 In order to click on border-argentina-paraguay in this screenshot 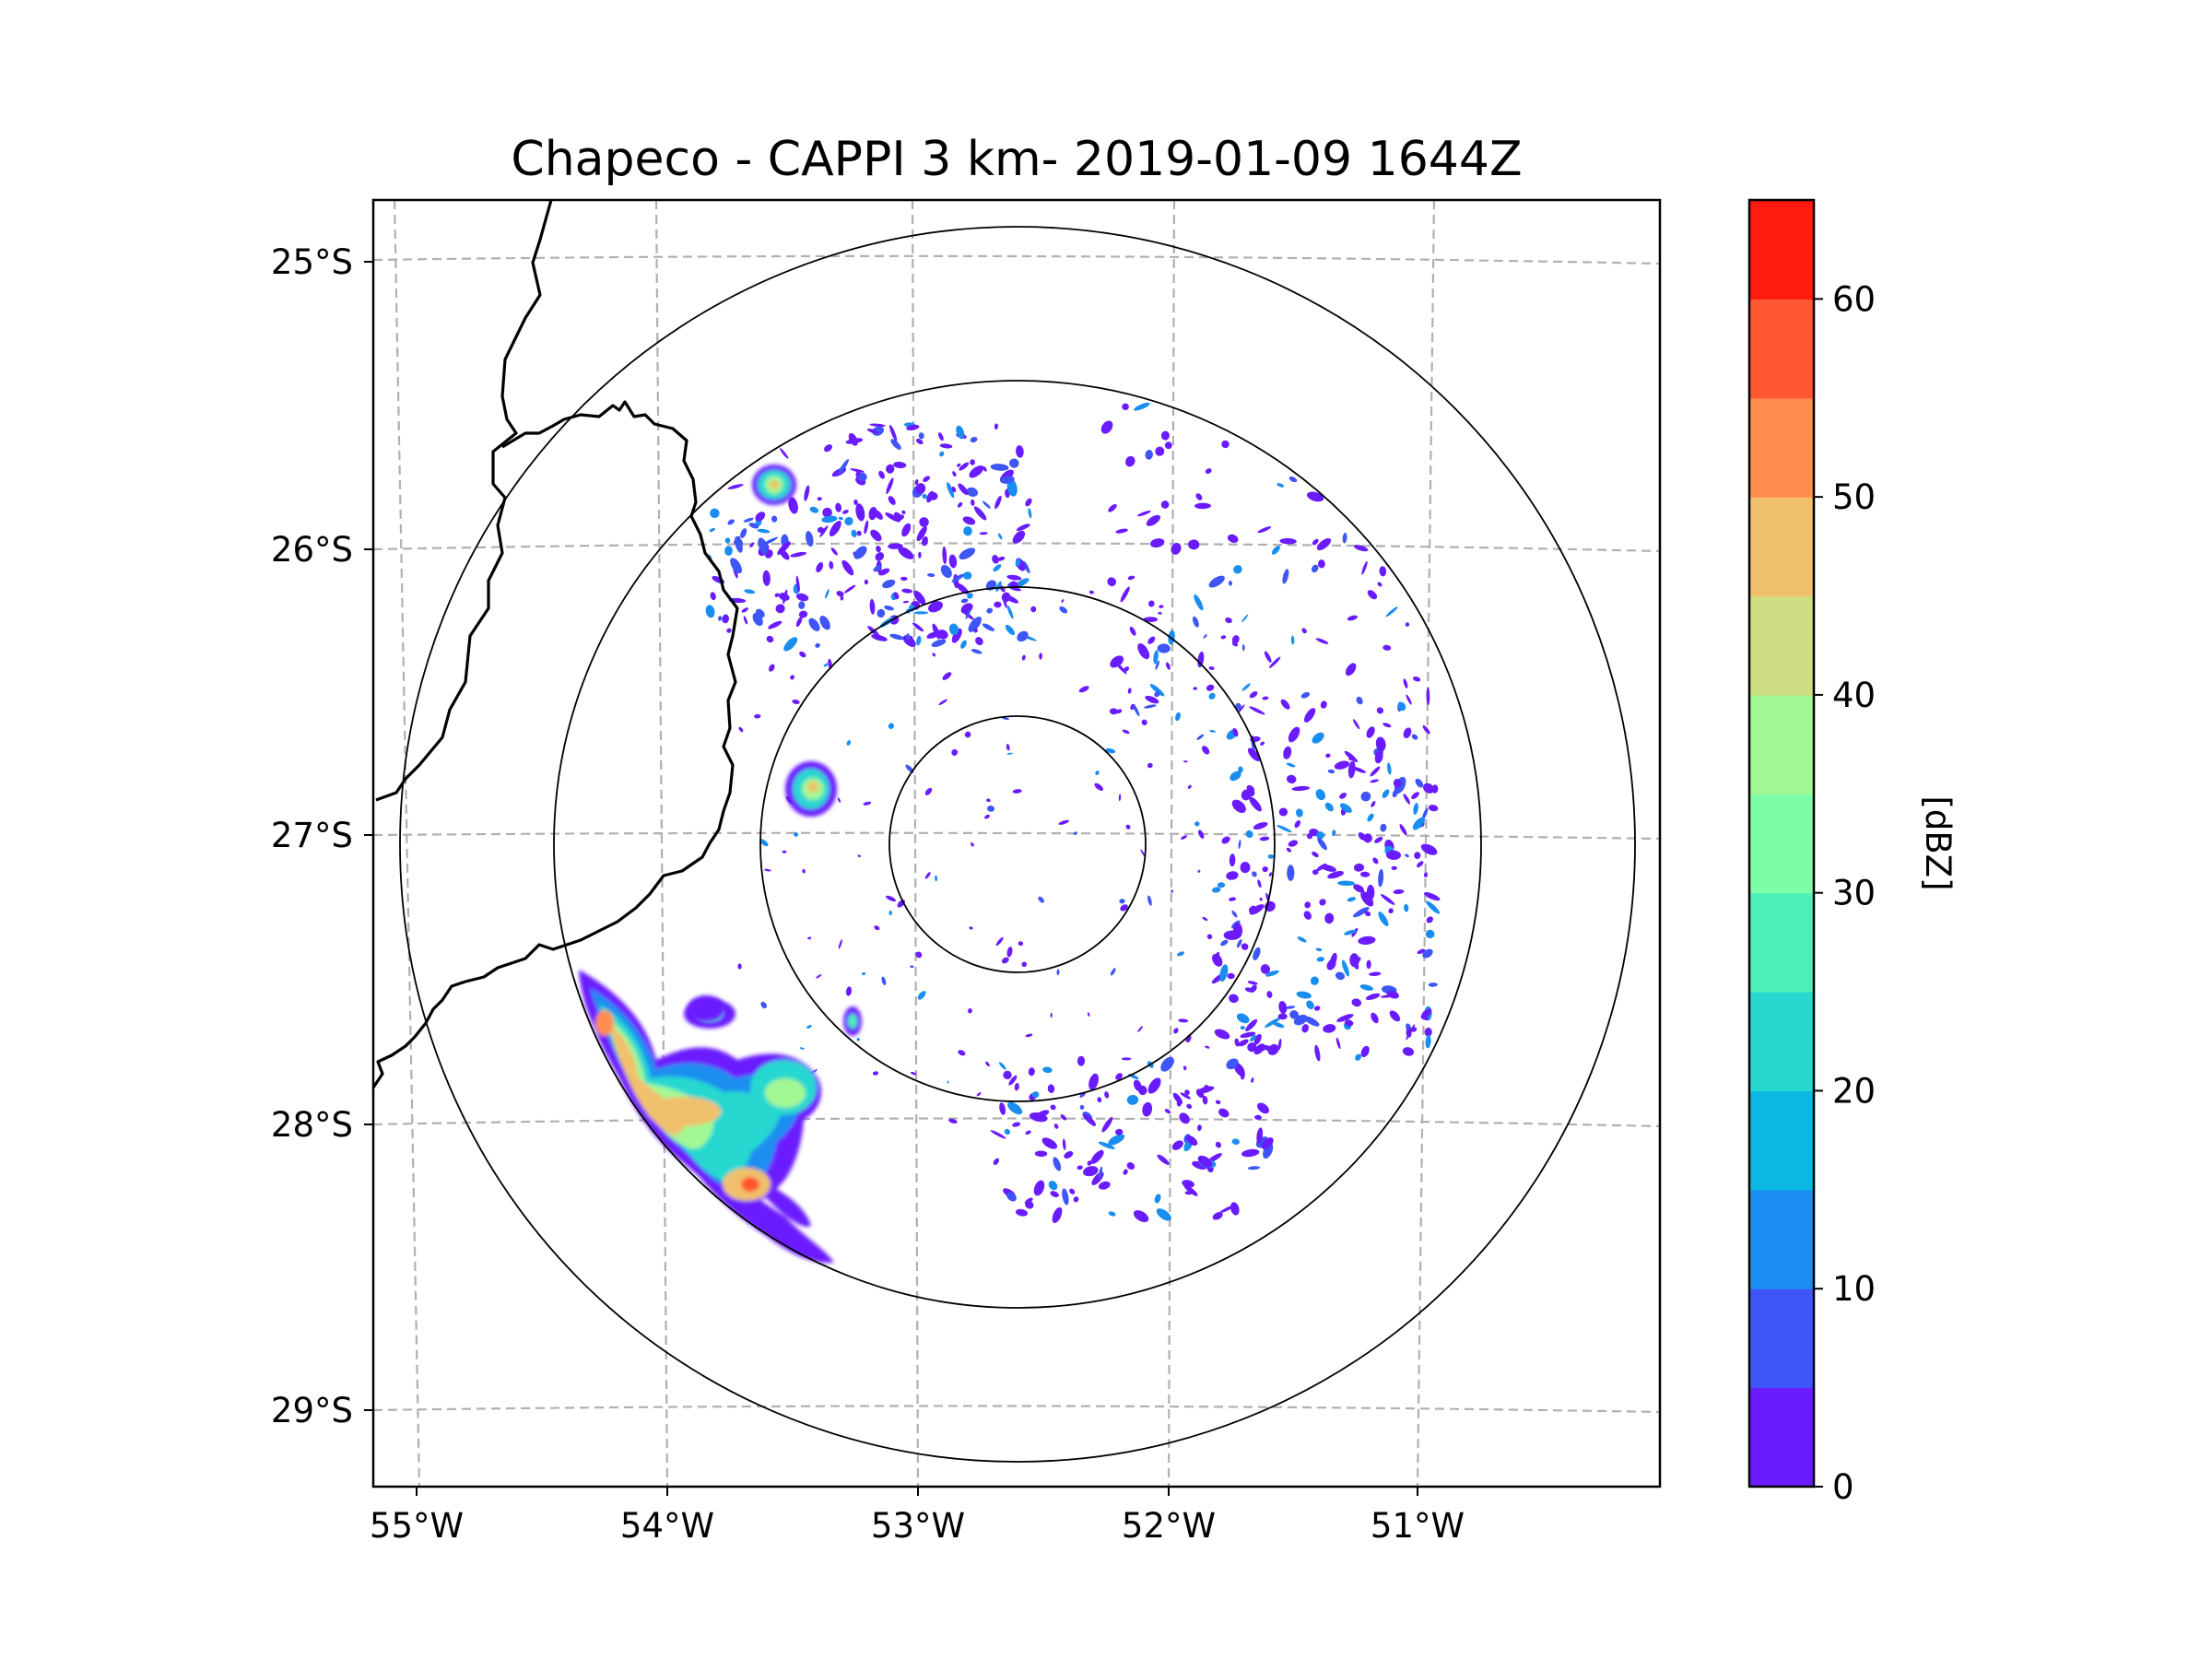, I will do `click(464, 501)`.